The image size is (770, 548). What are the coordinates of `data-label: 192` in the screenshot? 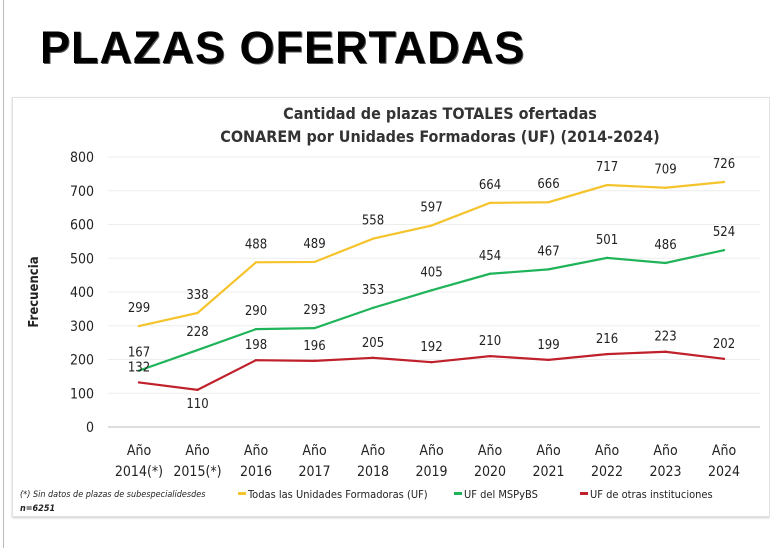 It's located at (431, 347).